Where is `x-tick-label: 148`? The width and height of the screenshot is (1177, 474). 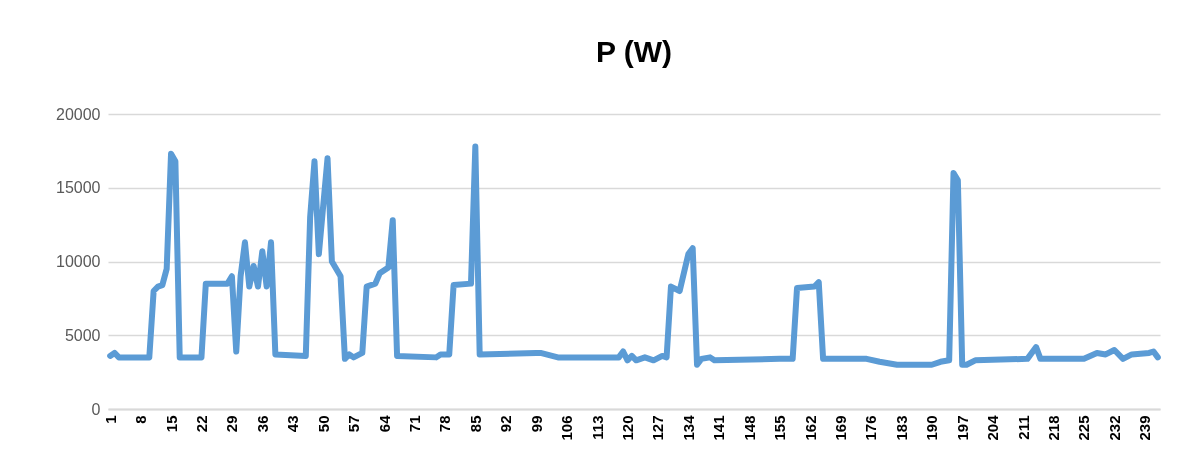 x-tick-label: 148 is located at coordinates (749, 428).